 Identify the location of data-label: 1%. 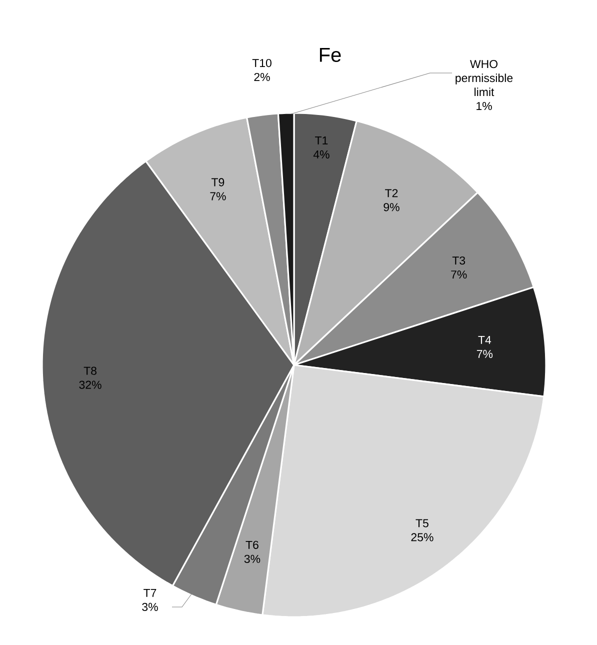
(484, 106).